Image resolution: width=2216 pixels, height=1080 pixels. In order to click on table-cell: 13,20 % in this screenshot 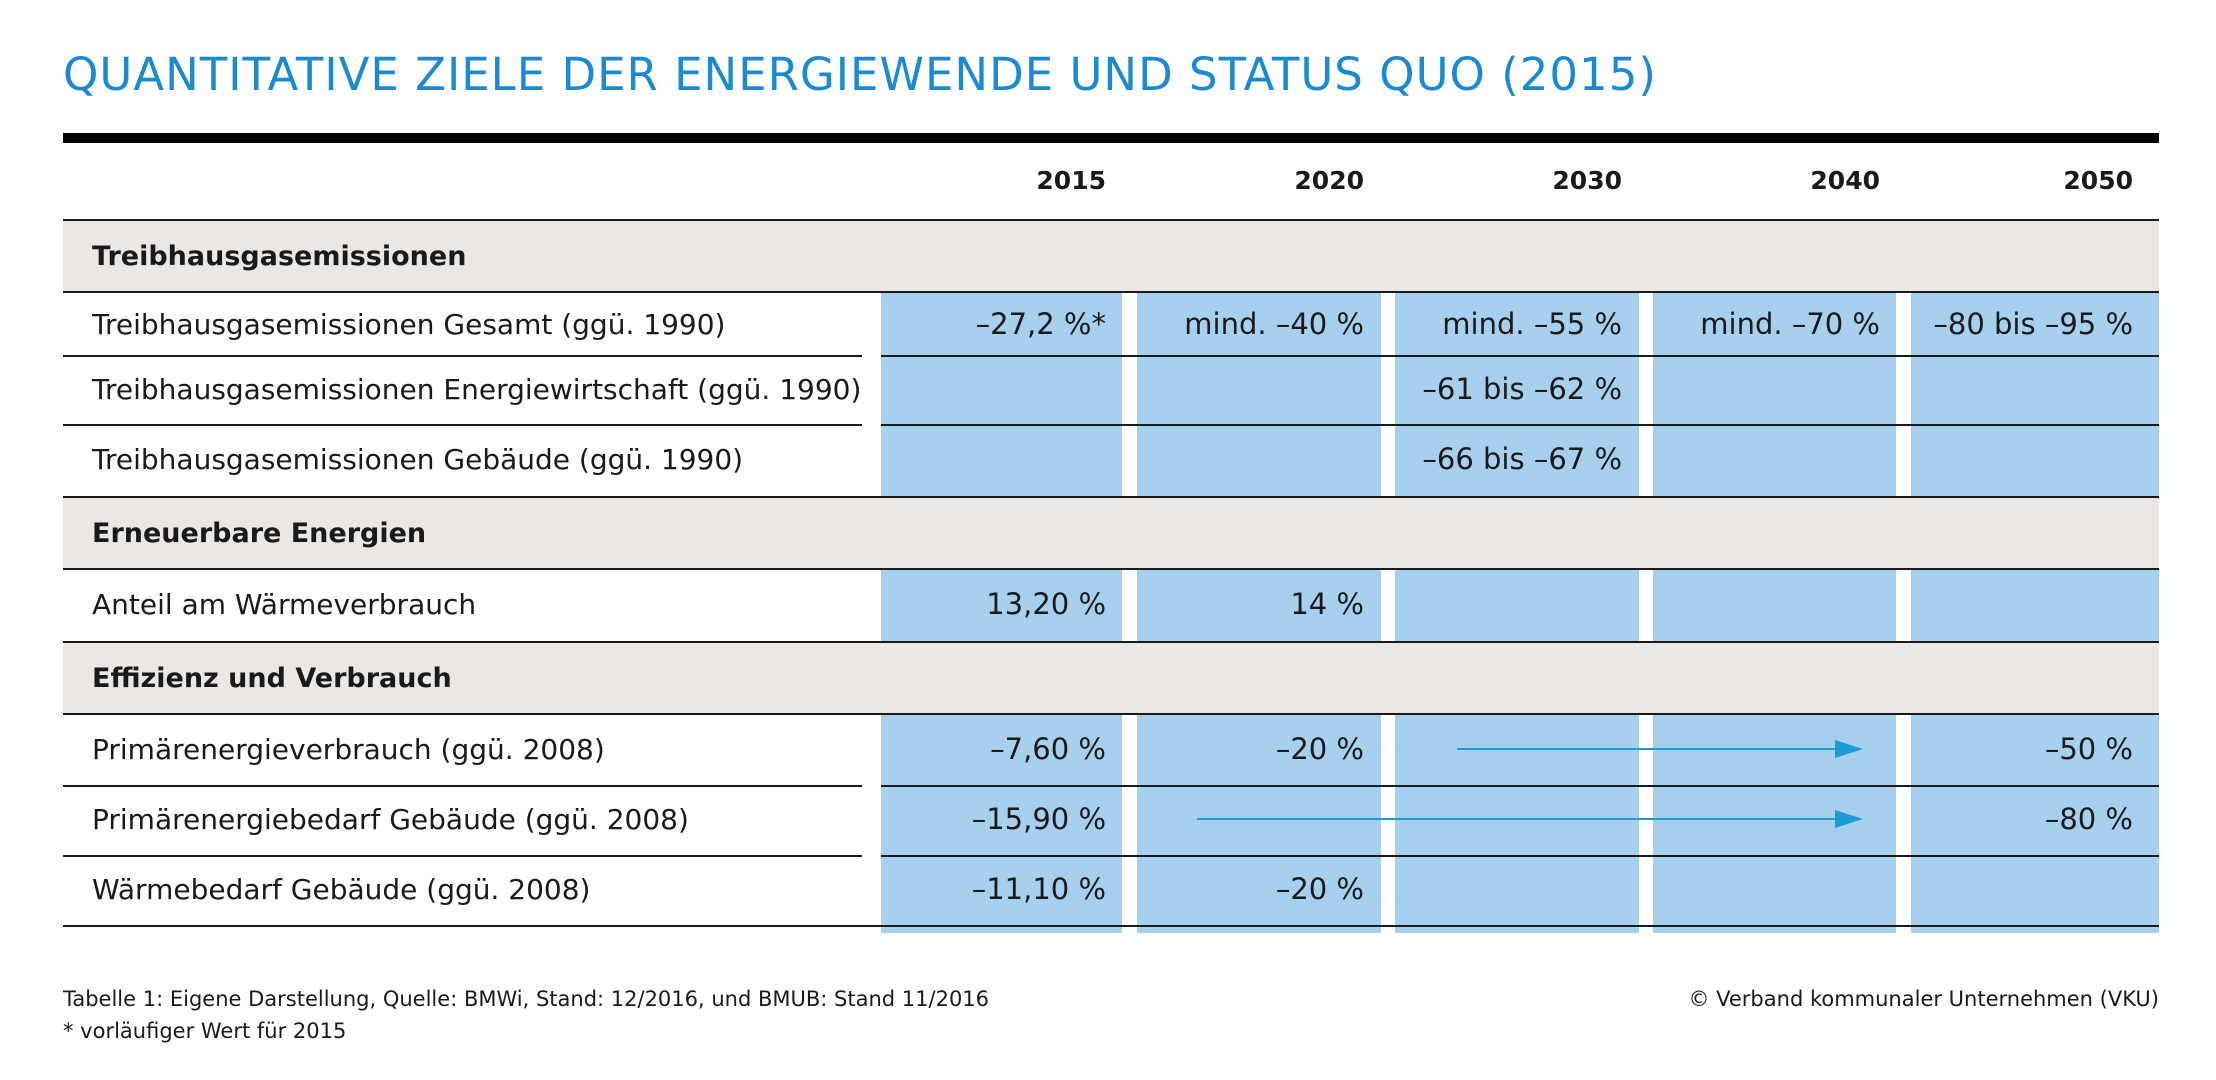, I will do `click(1046, 604)`.